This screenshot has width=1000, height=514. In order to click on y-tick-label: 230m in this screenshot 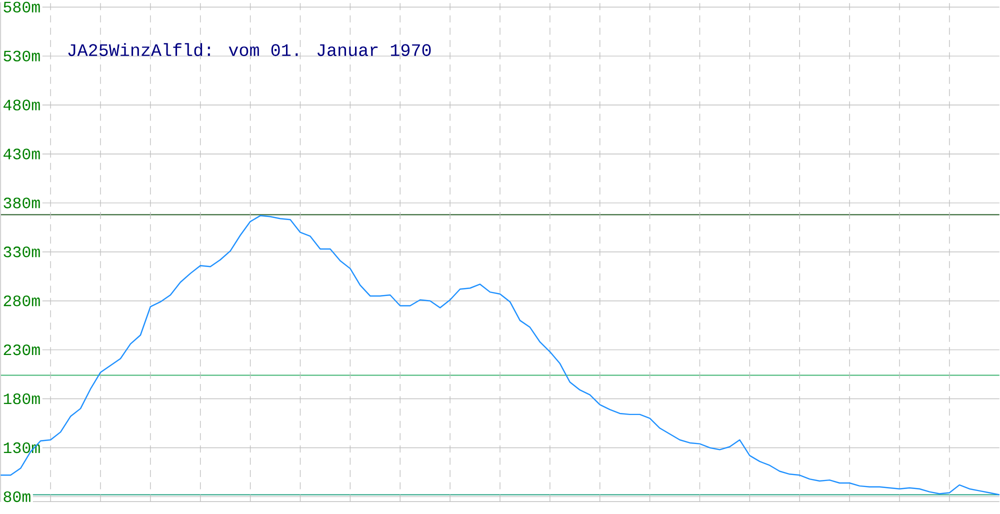, I will do `click(22, 350)`.